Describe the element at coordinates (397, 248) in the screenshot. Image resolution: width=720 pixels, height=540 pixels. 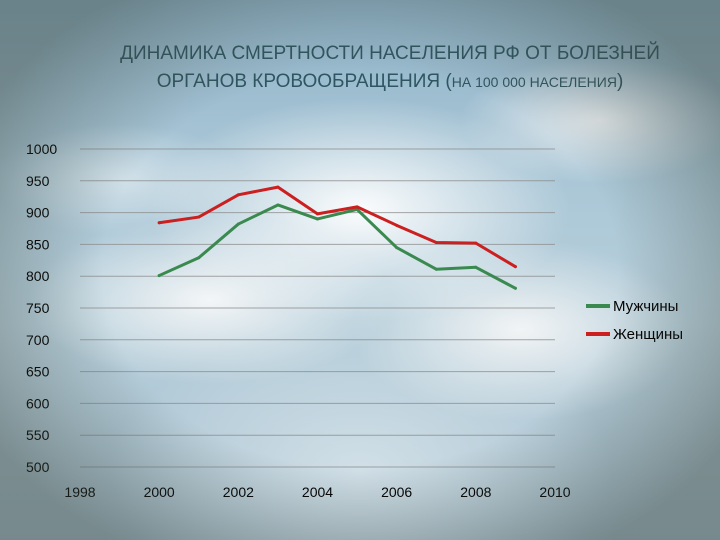
I see `point-s0-2006` at that location.